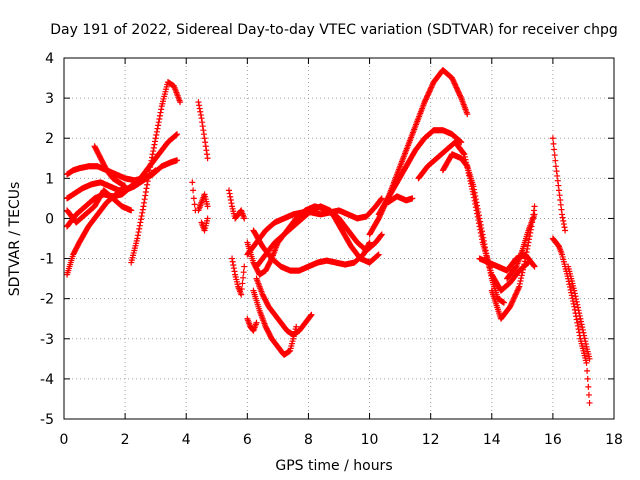 This screenshot has height=480, width=640. Describe the element at coordinates (431, 440) in the screenshot. I see `x-tick-label: 12` at that location.